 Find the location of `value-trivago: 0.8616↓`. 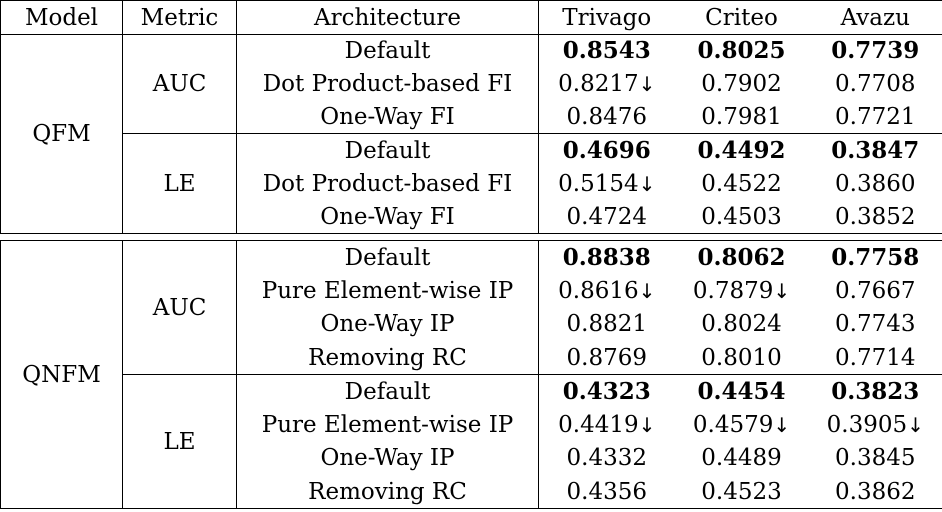

value-trivago: 0.8616↓ is located at coordinates (607, 291).